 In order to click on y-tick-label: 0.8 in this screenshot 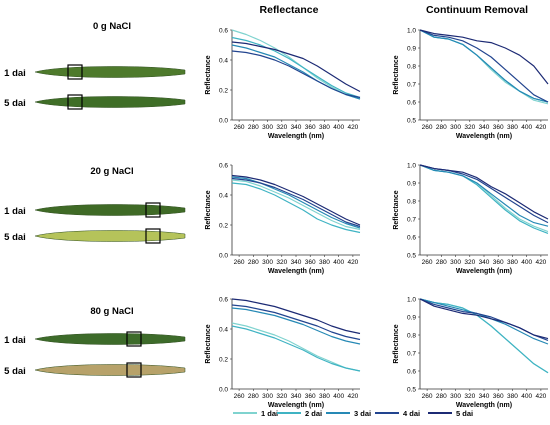, I will do `click(411, 67)`.